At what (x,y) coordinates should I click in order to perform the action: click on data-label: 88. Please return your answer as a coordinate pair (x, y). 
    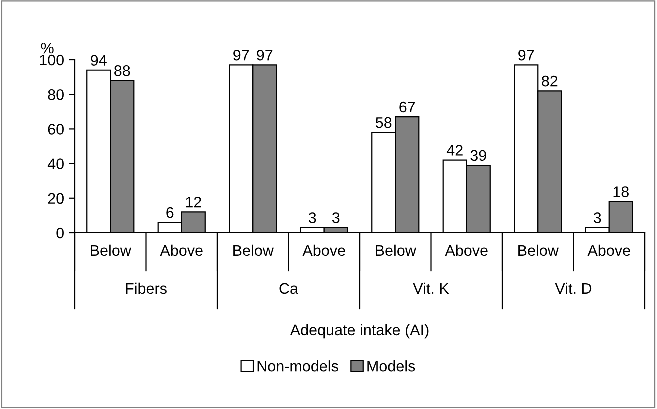
    Looking at the image, I should click on (122, 71).